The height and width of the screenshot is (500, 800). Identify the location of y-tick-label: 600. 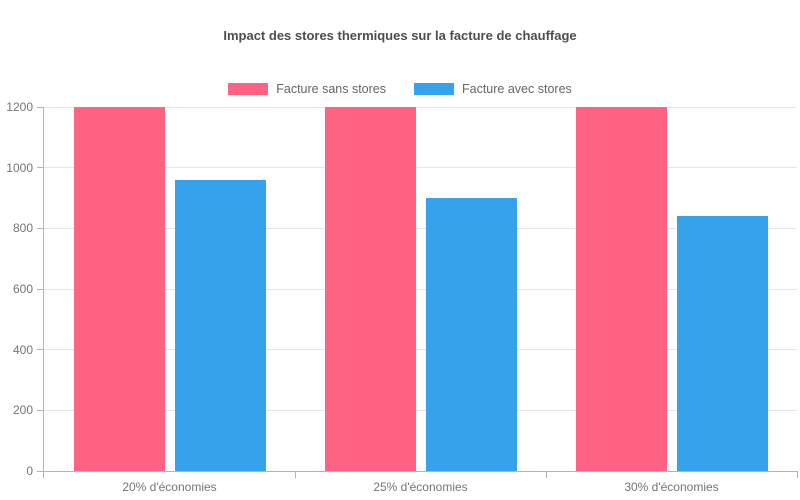
(22, 289).